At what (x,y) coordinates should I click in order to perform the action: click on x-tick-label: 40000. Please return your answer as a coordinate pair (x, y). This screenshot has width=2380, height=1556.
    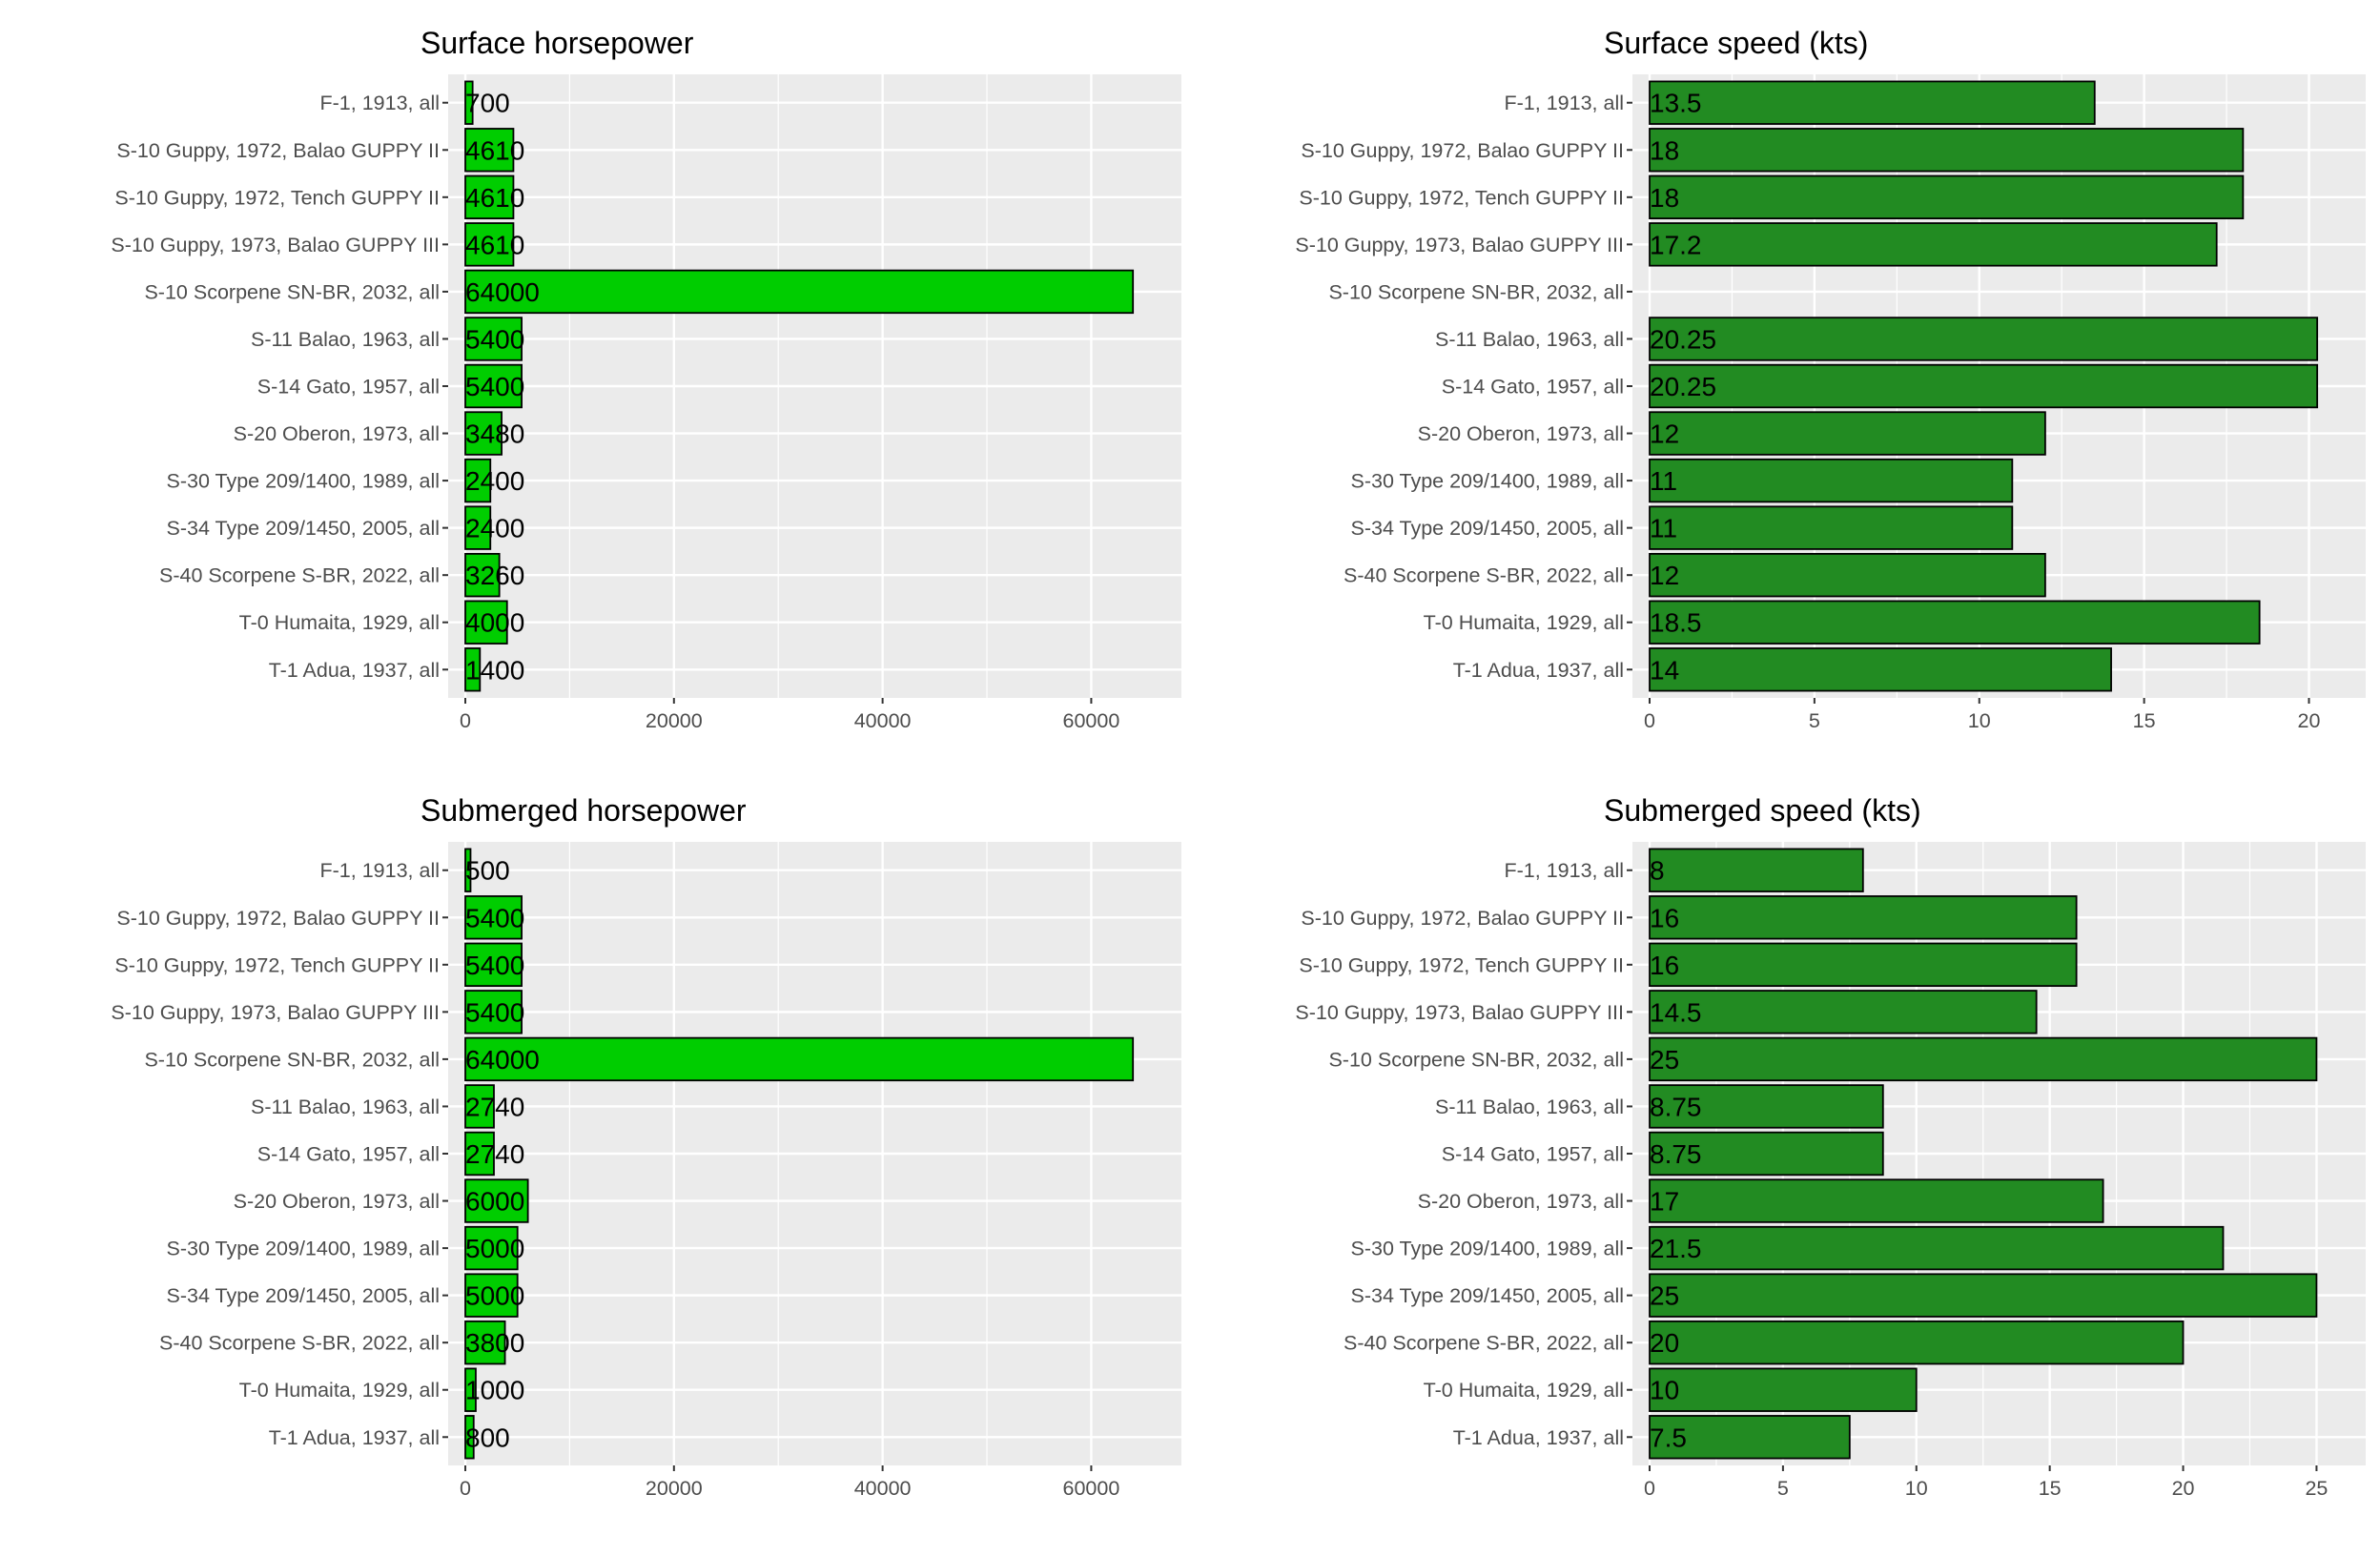
    Looking at the image, I should click on (883, 1488).